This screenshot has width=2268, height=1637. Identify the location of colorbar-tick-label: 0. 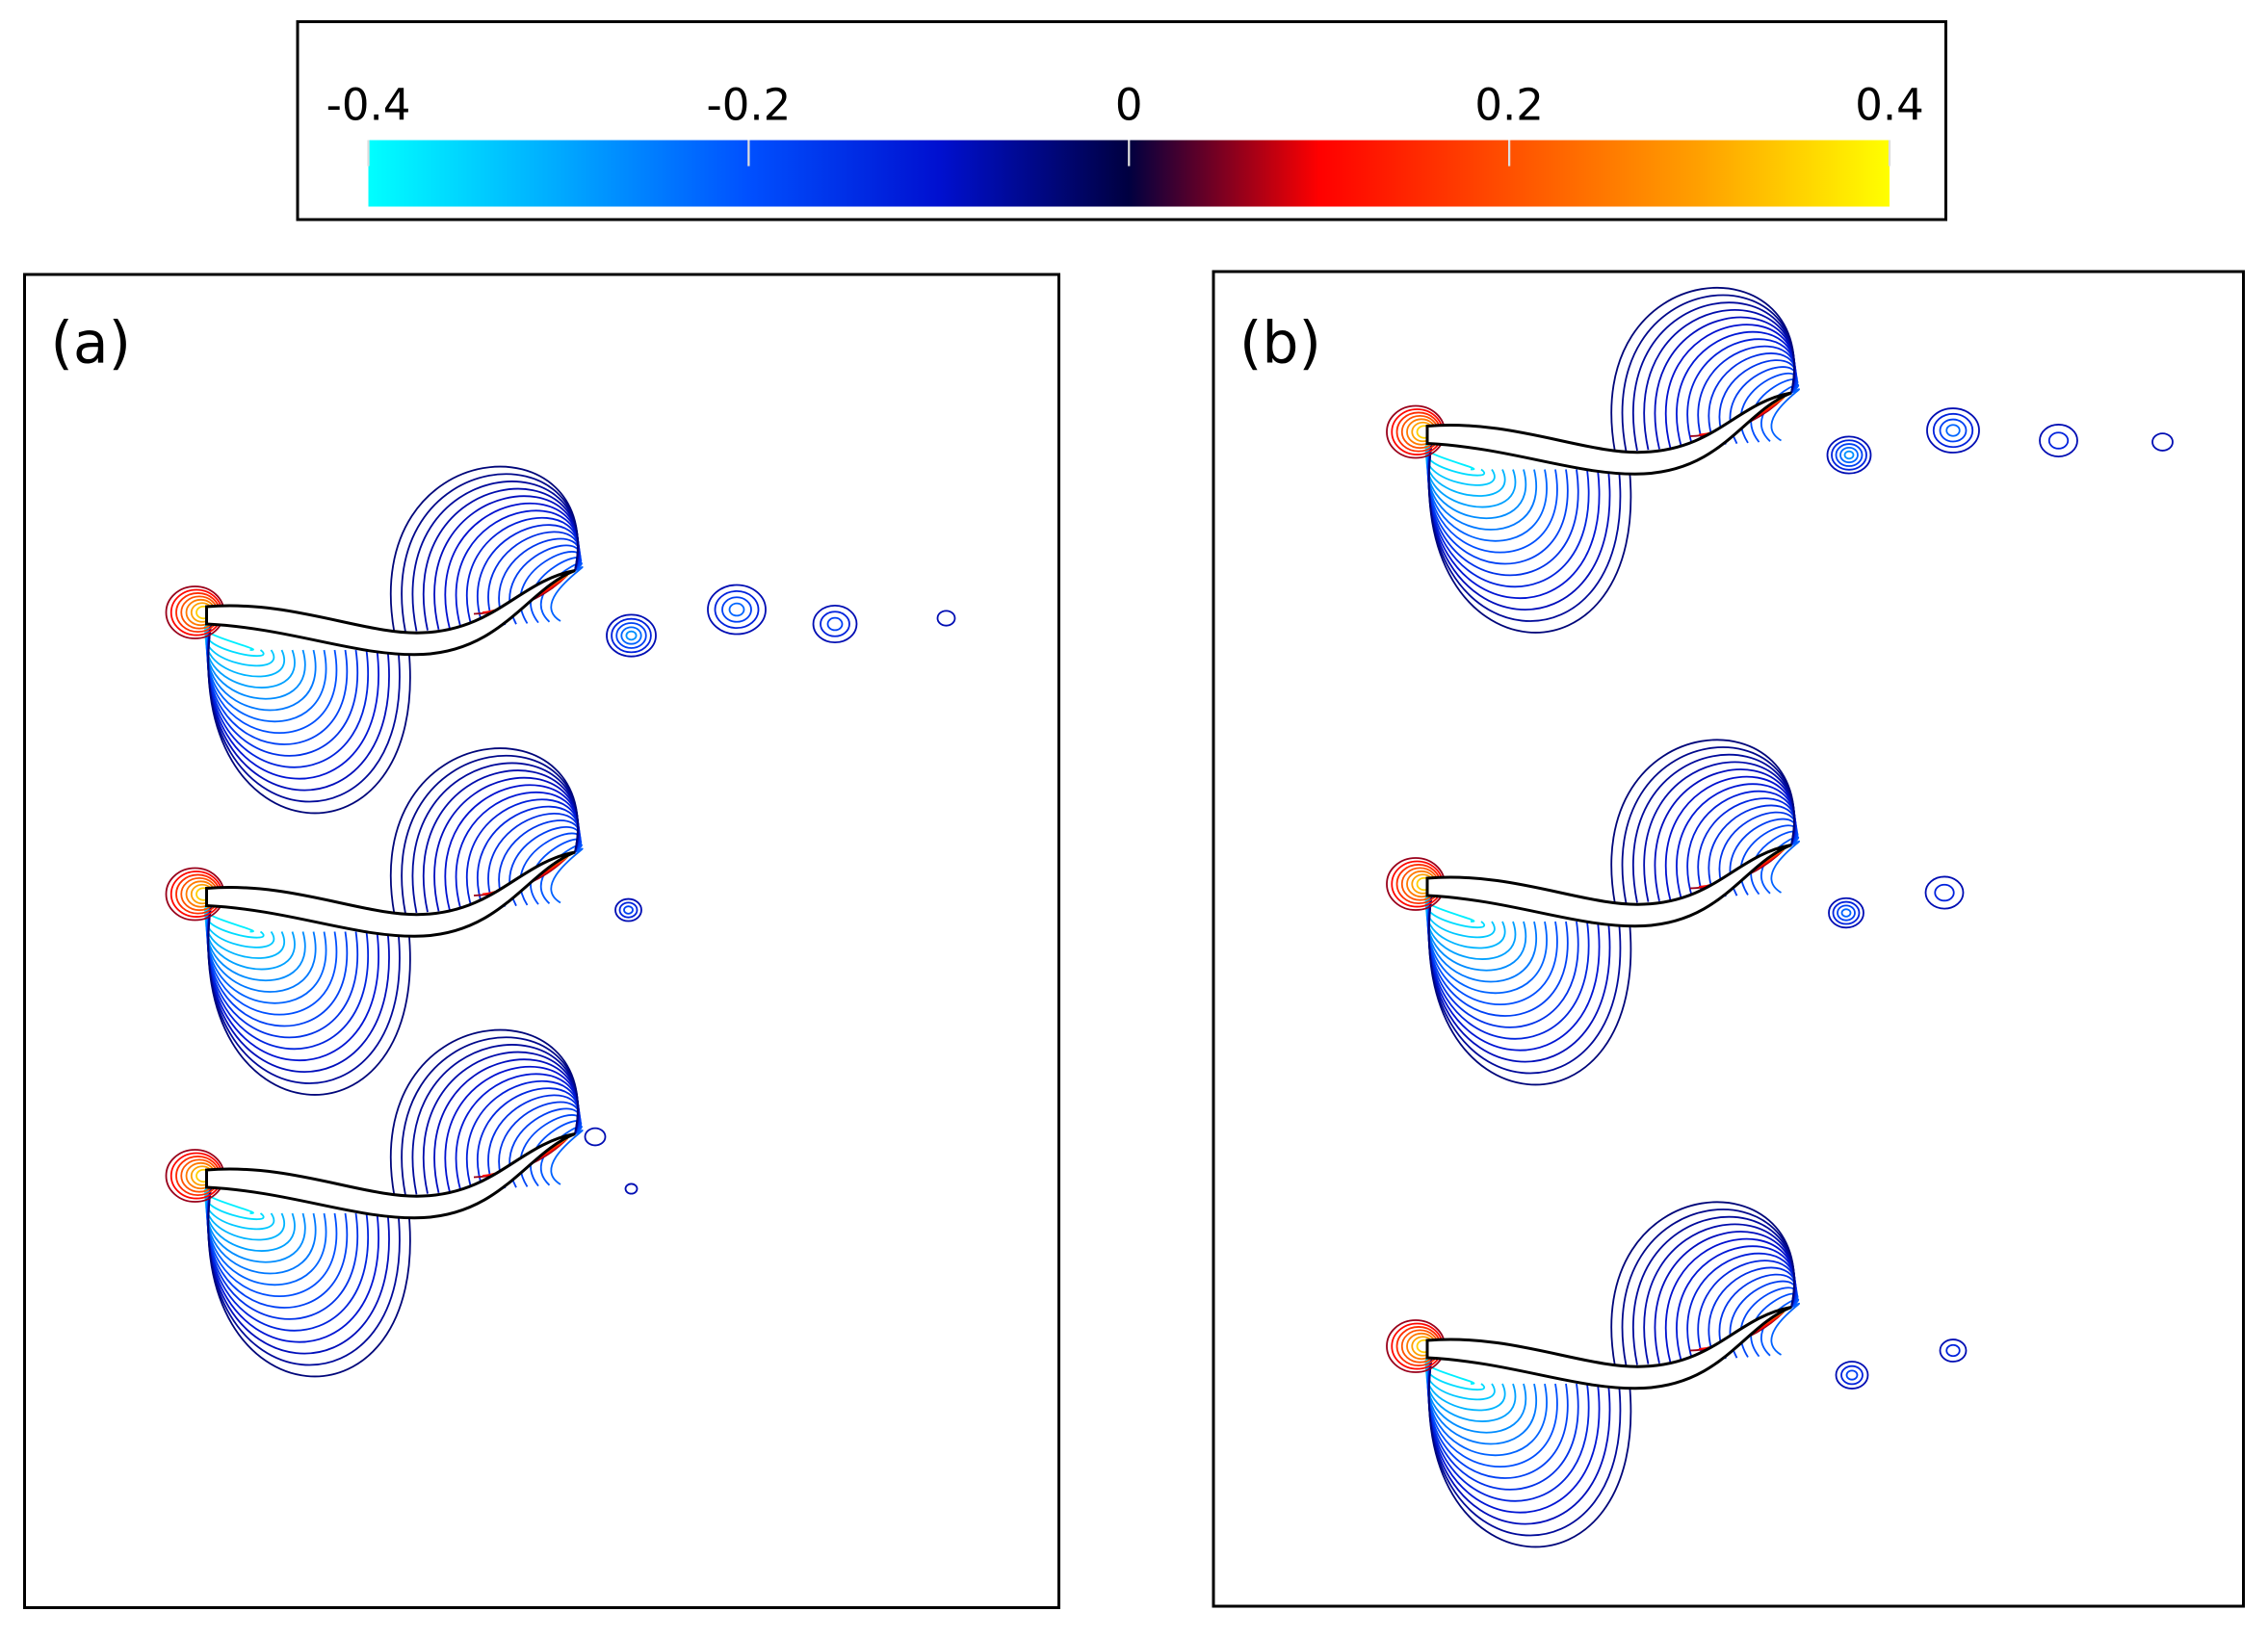
(1129, 105).